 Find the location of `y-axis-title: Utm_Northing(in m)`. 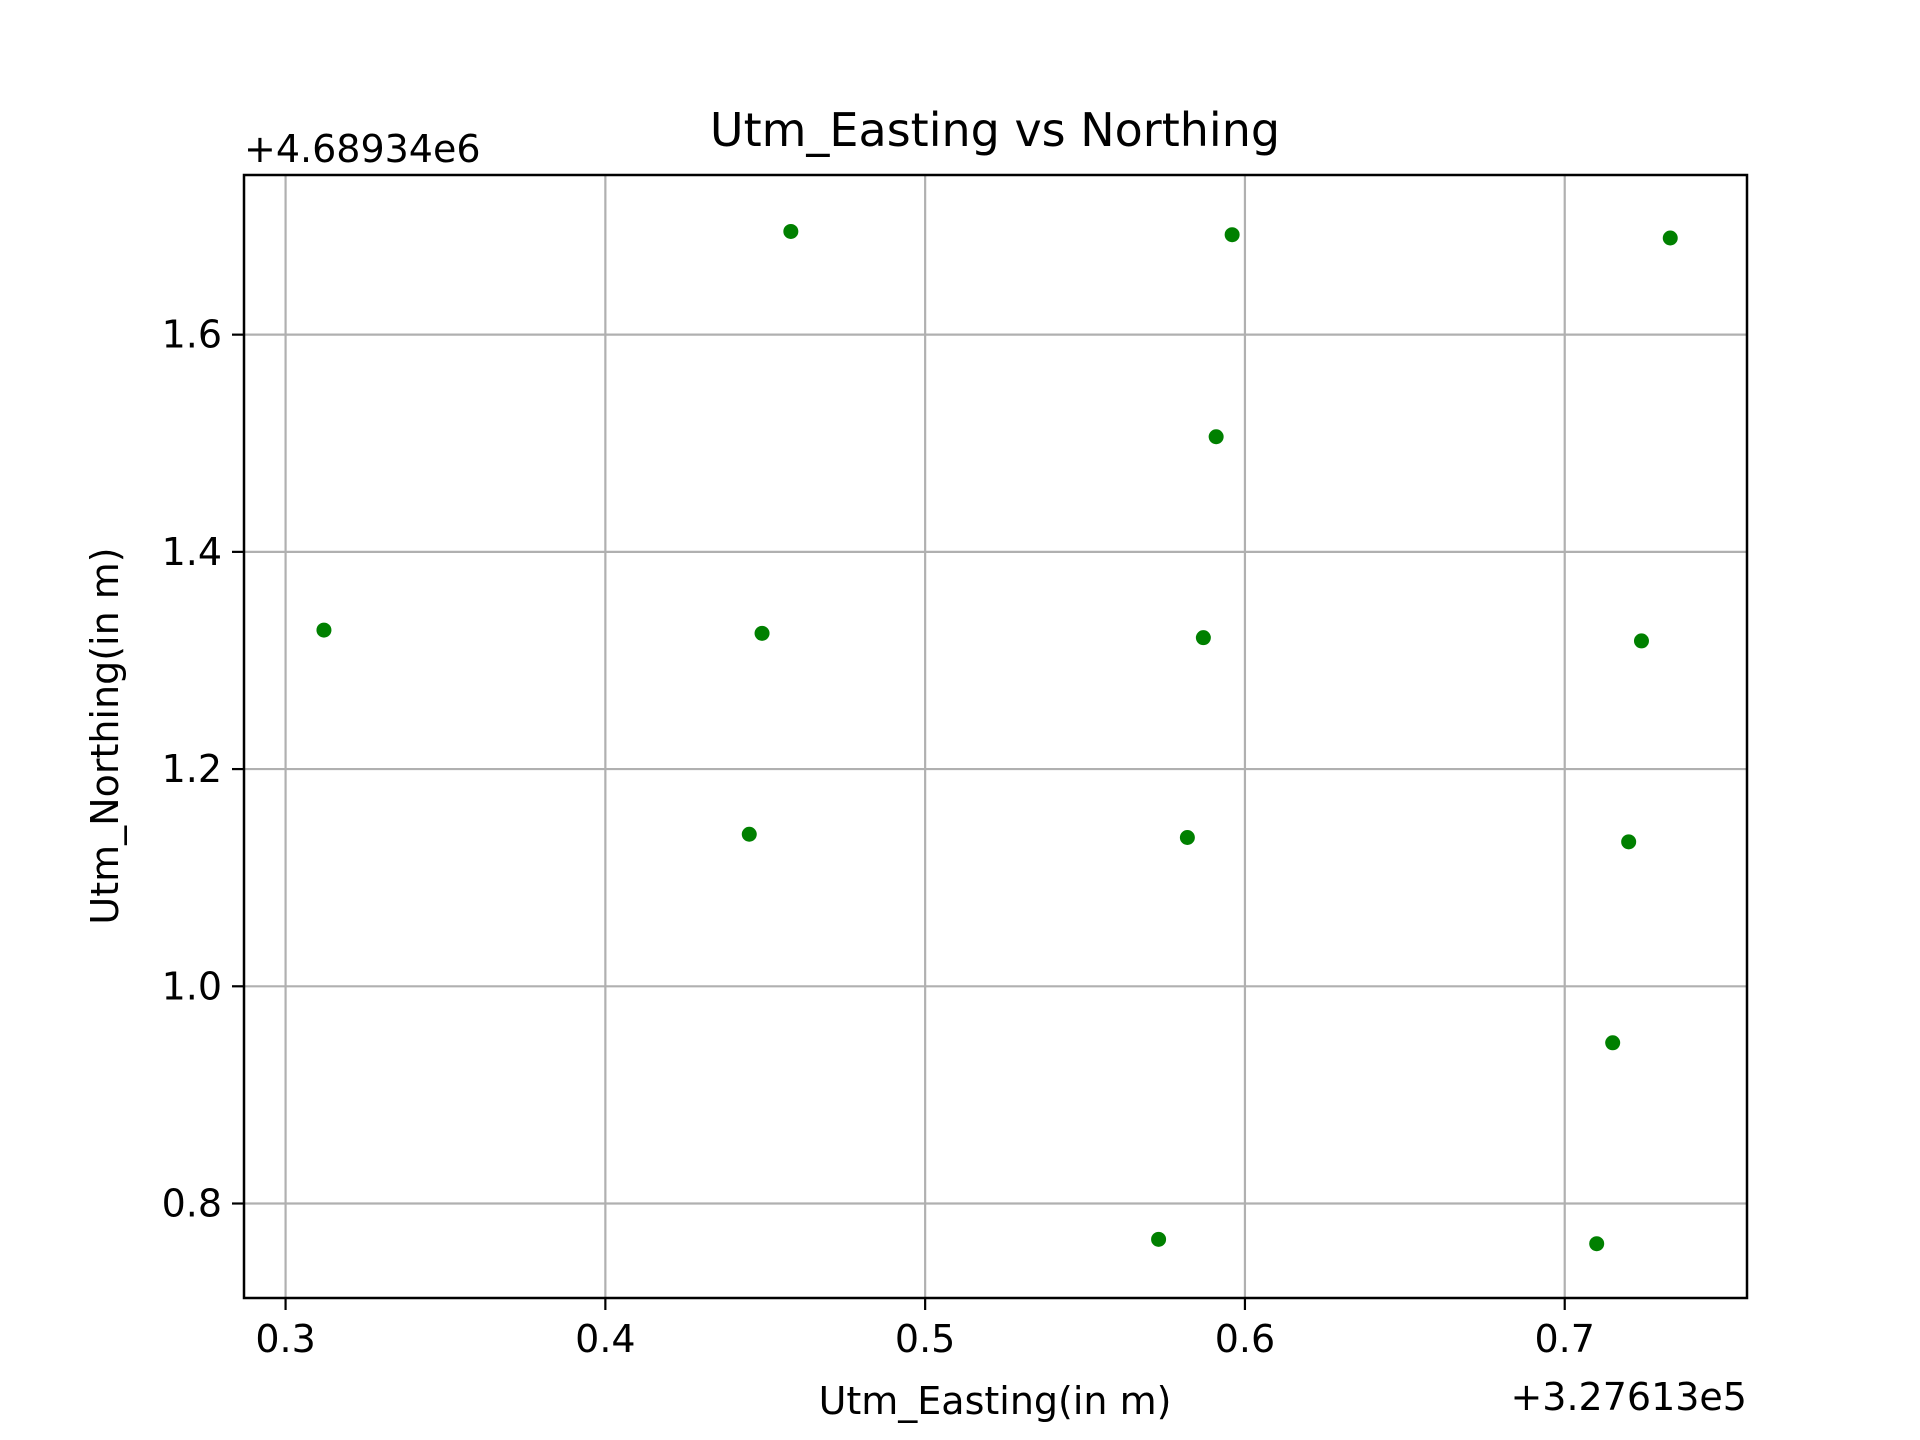

y-axis-title: Utm_Northing(in m) is located at coordinates (105, 735).